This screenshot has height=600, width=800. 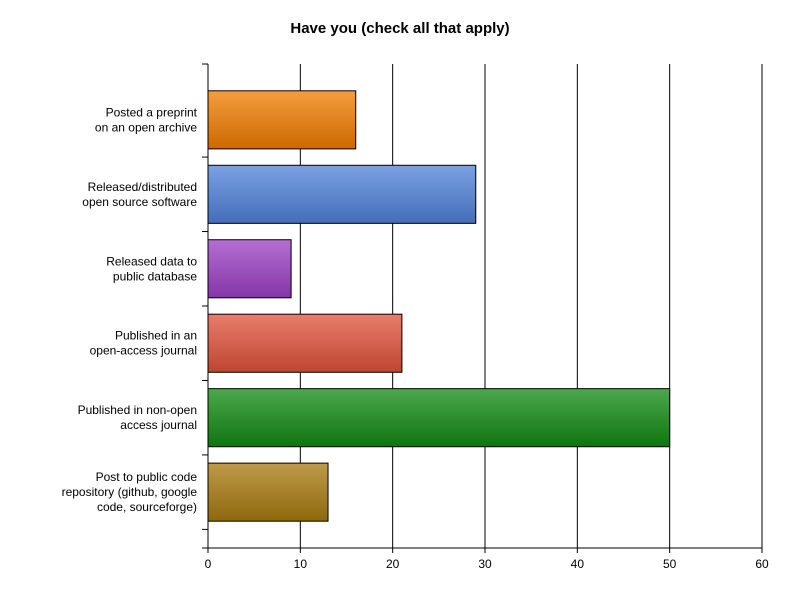 What do you see at coordinates (137, 410) in the screenshot?
I see `category-label: Published in non-open` at bounding box center [137, 410].